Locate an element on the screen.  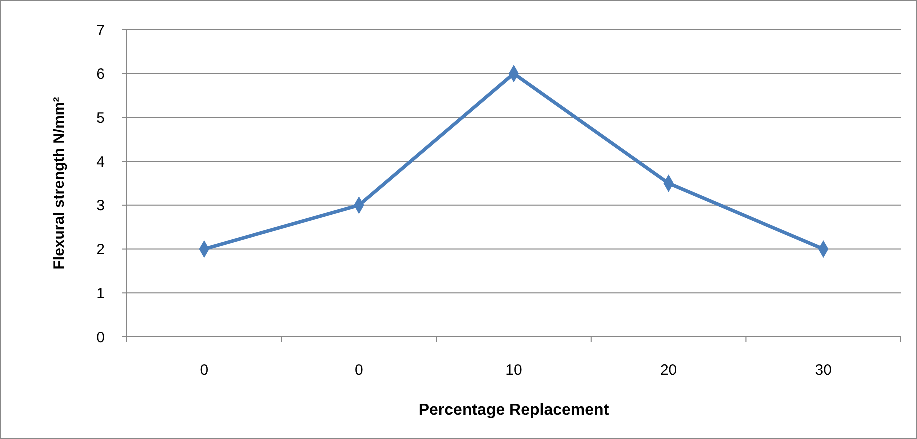
x-axis-title: Percentage Replacement is located at coordinates (514, 410).